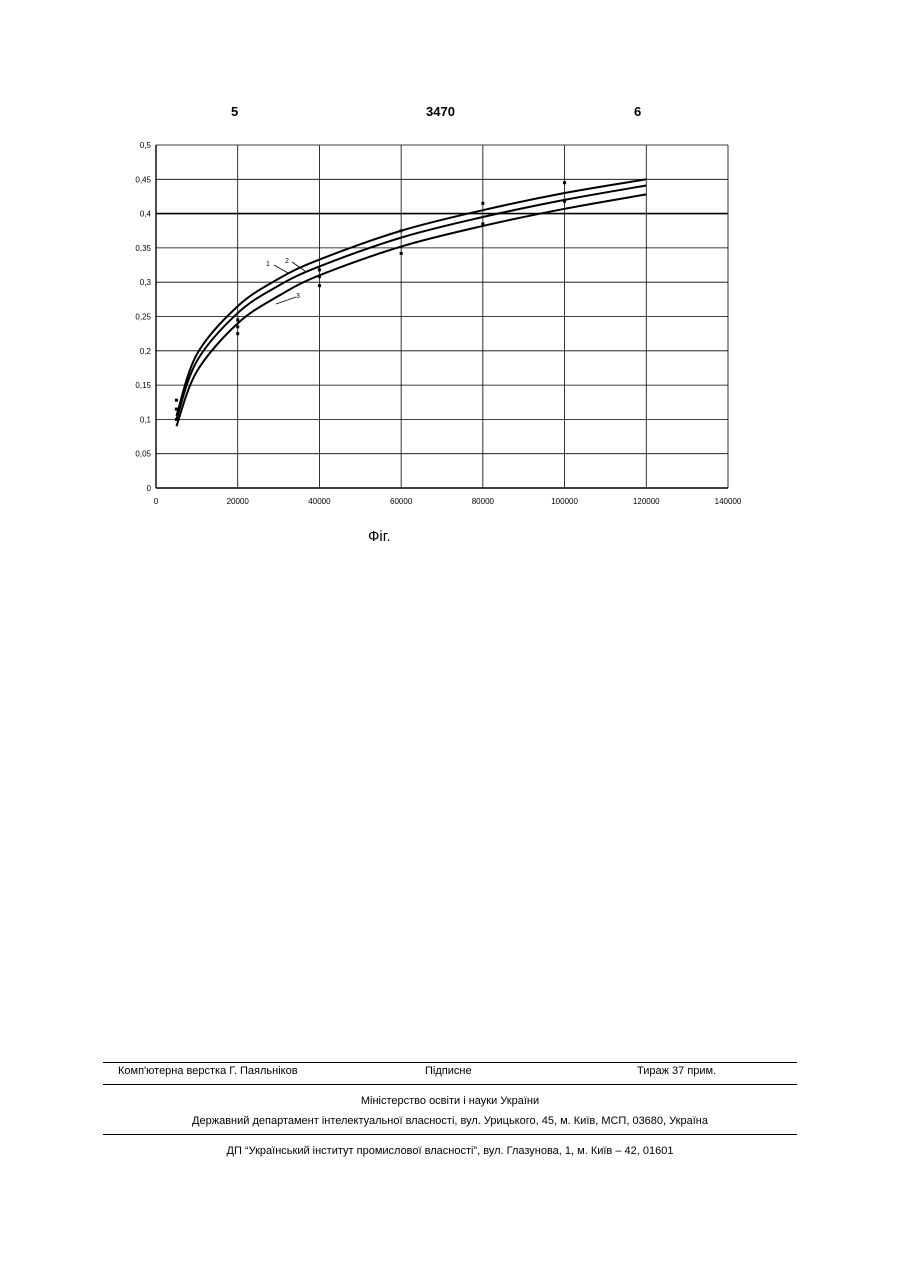  I want to click on footer-signed: Підписне, so click(448, 1071).